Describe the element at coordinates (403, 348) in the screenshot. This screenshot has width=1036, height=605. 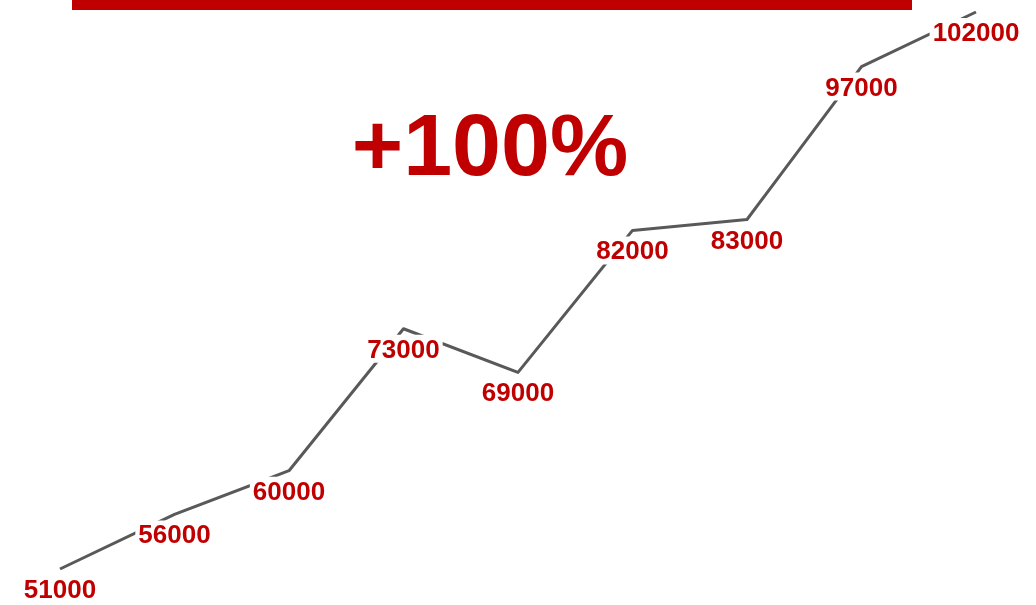
I see `data-label: 73000` at that location.